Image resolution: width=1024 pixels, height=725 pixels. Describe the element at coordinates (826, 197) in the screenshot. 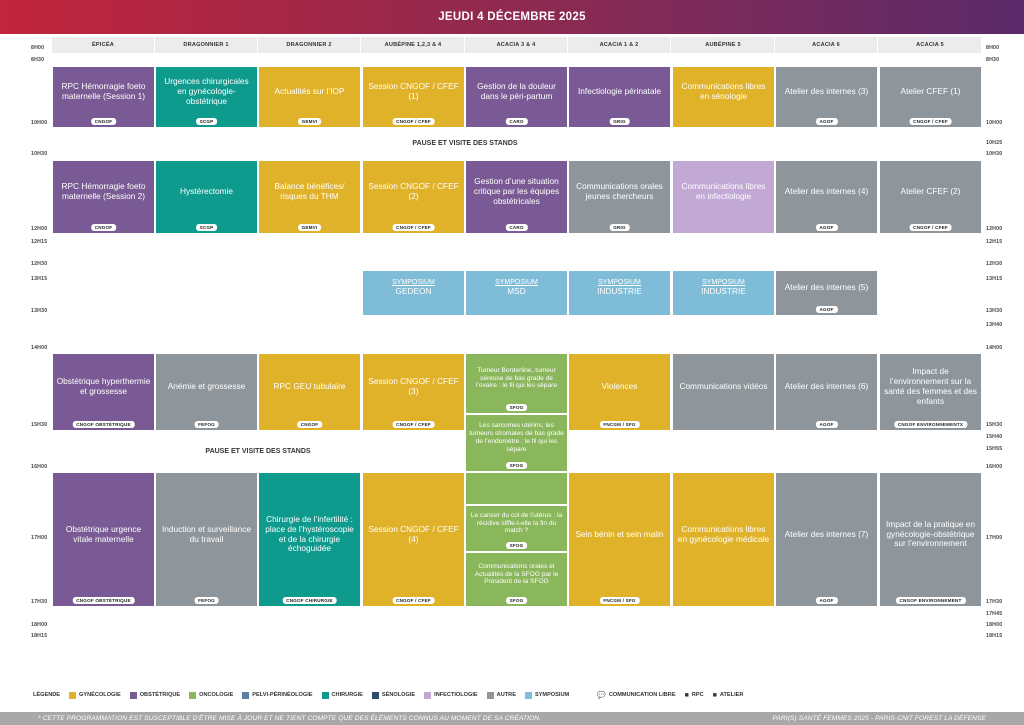

I see `session-block: Atelier des internes (4) AGOF` at that location.